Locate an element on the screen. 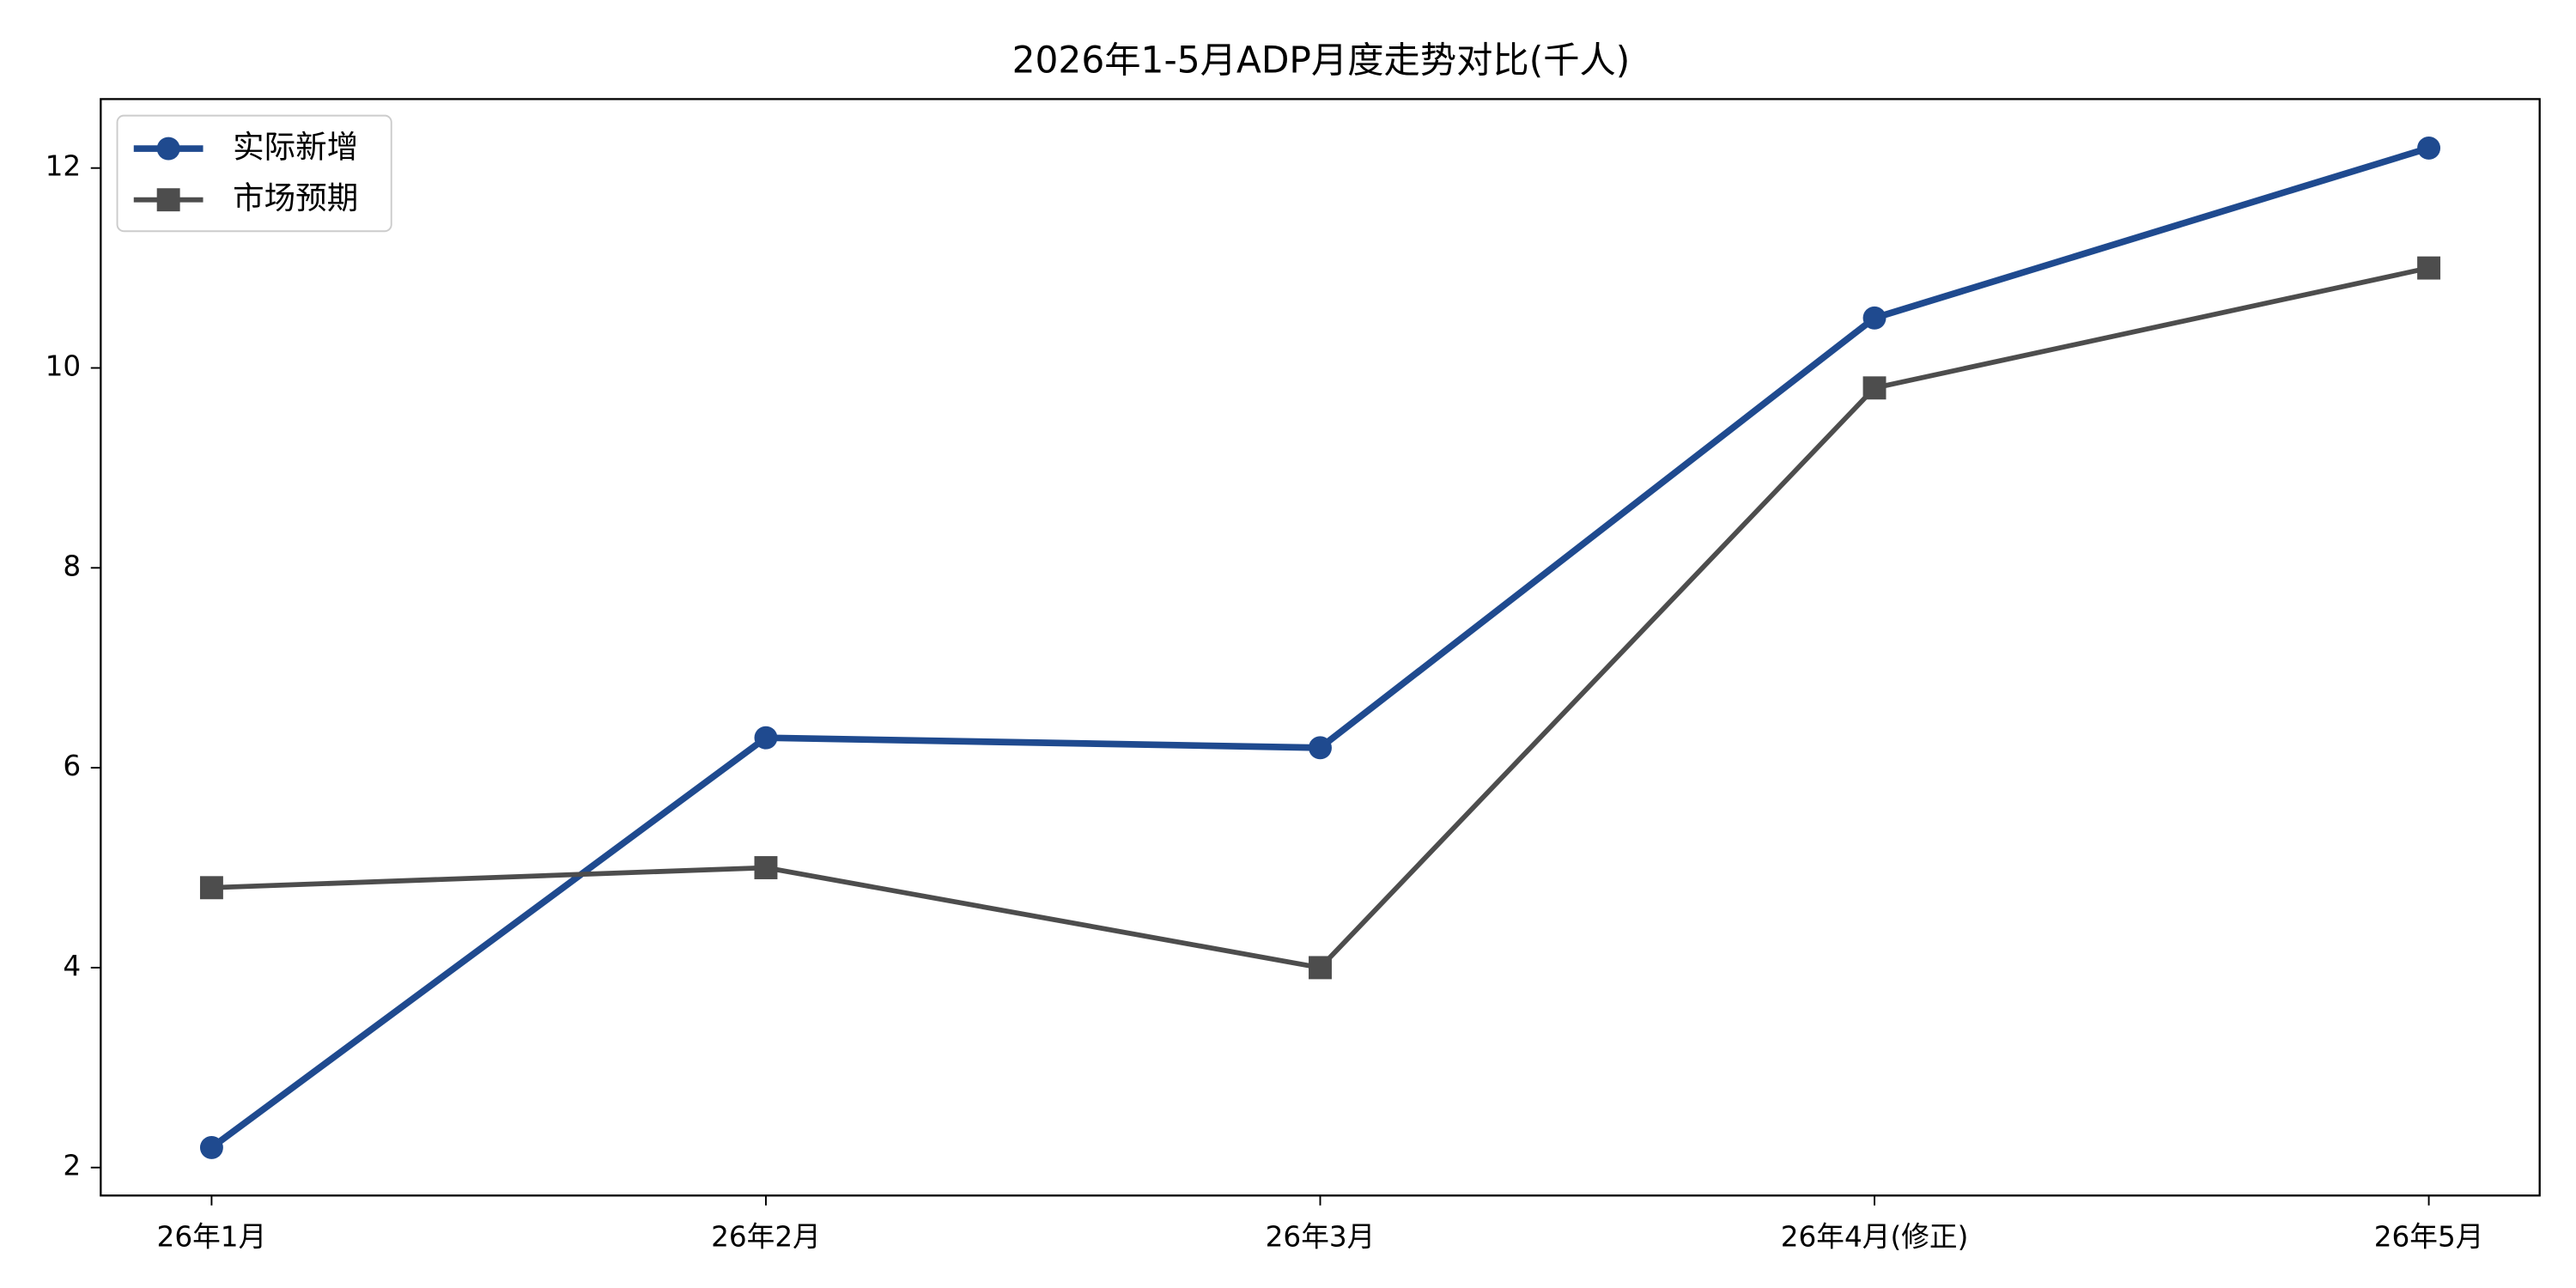 The width and height of the screenshot is (2576, 1288). x-tick-label: 26年2月 is located at coordinates (766, 1236).